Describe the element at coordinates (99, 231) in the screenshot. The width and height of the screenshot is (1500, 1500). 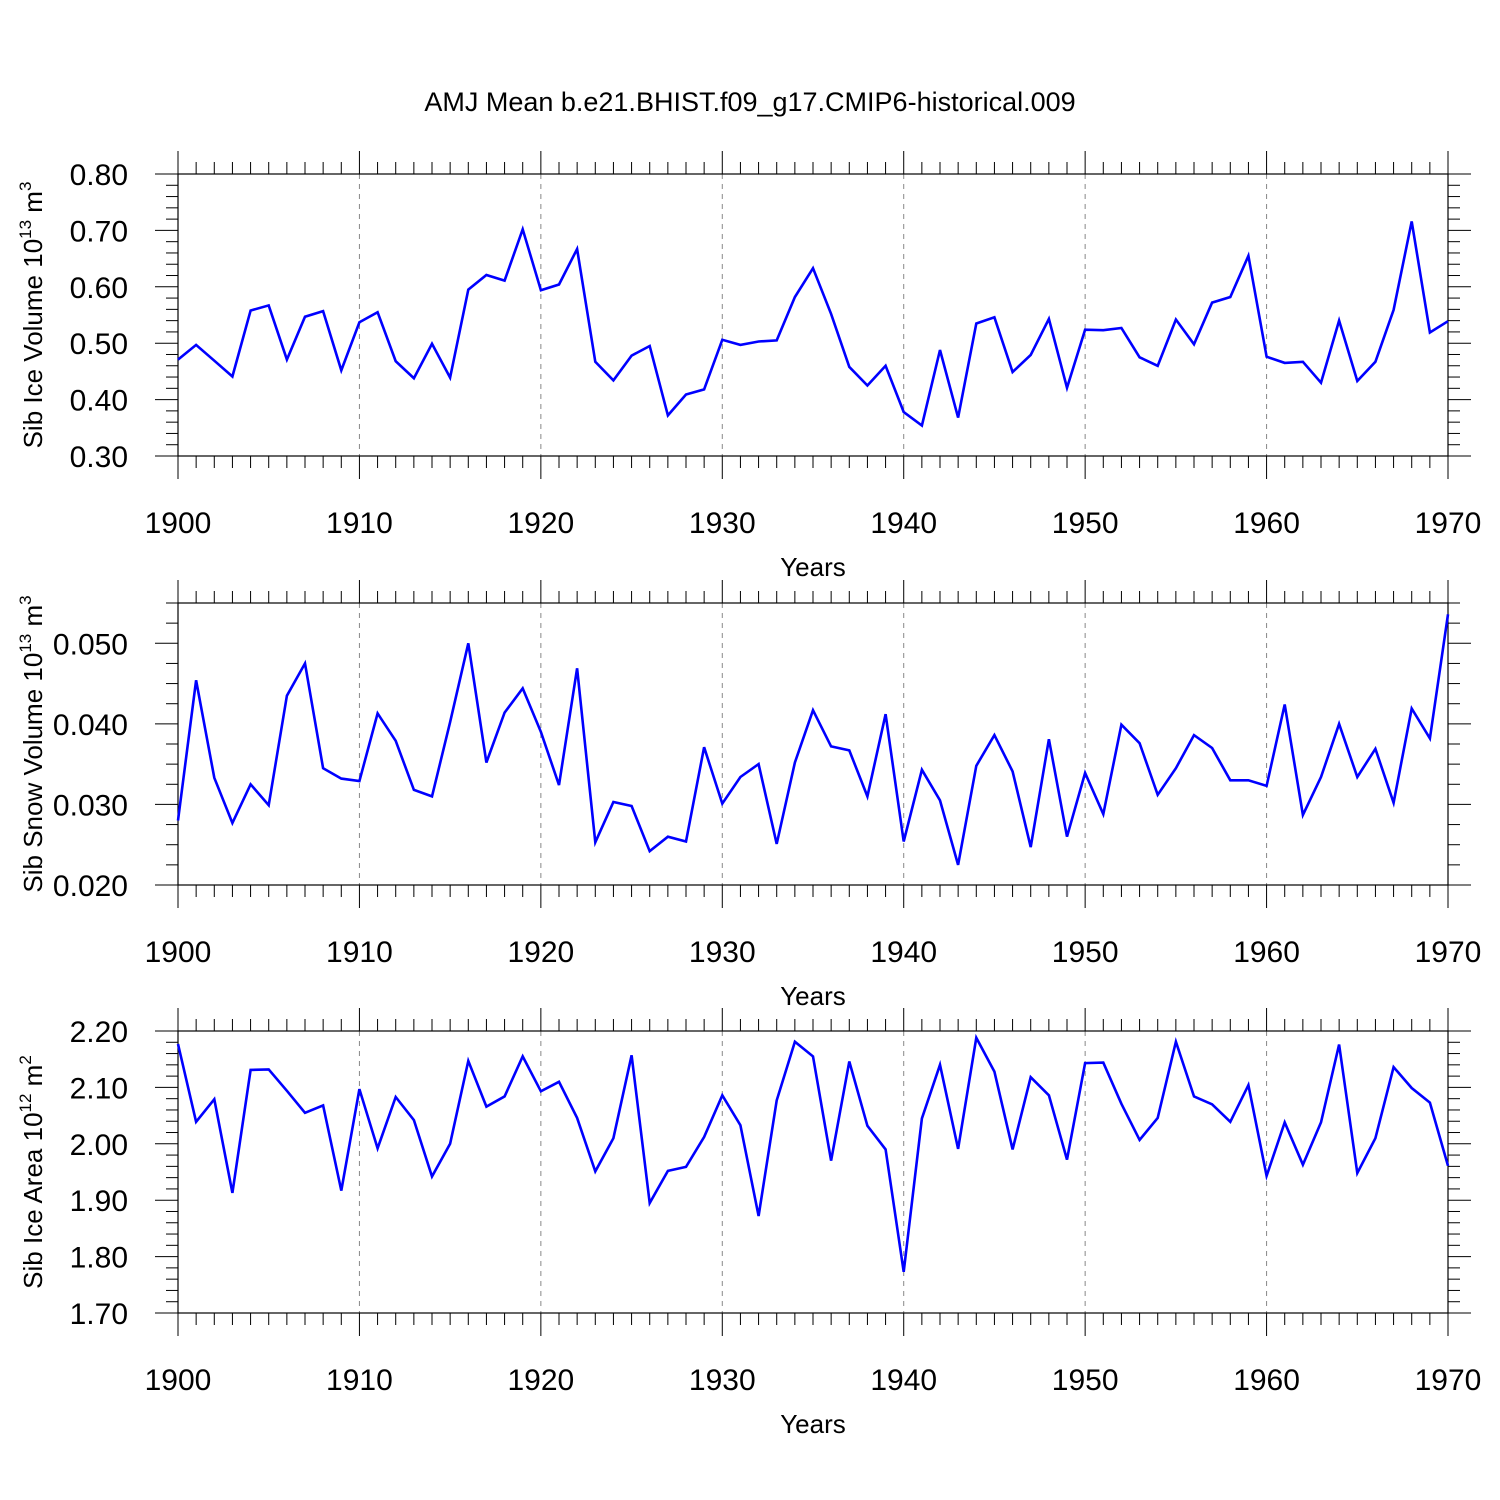
I see `y-tick-label: 0.70` at that location.